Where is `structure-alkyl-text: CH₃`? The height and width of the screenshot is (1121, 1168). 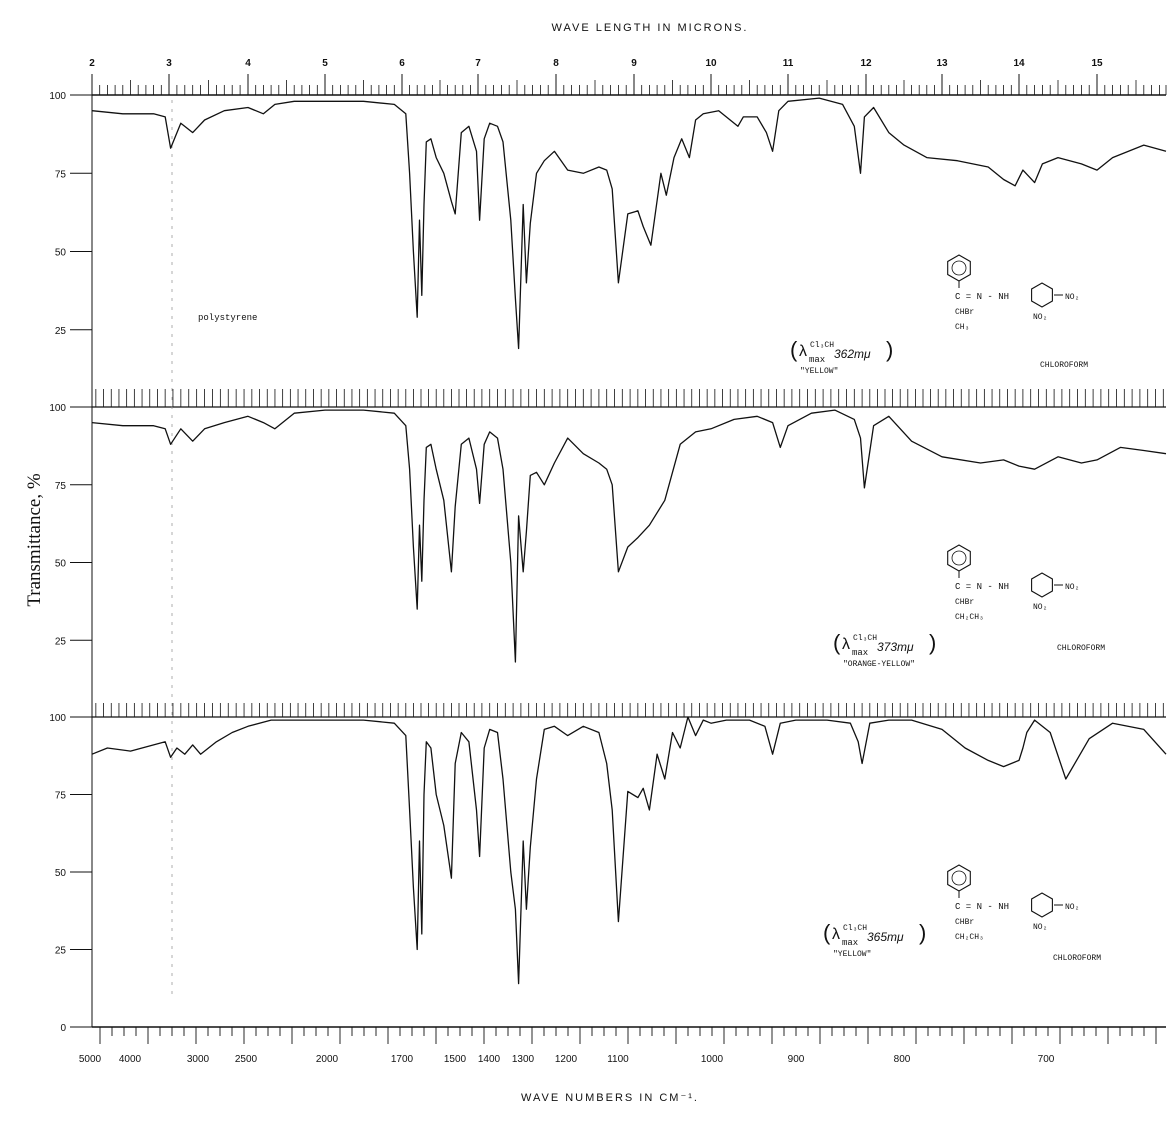
structure-alkyl-text: CH₃ is located at coordinates (962, 327).